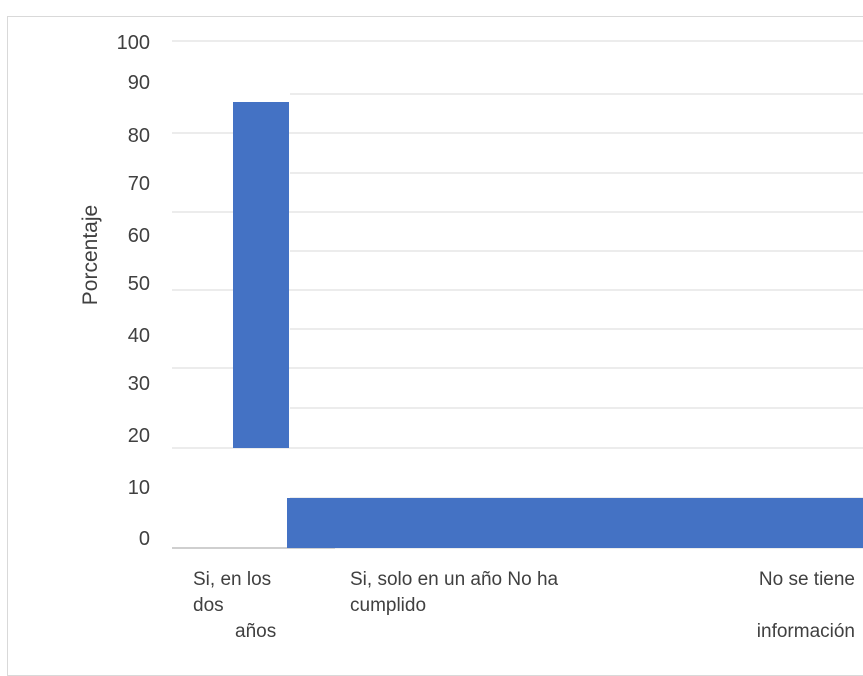 The width and height of the screenshot is (863, 676). I want to click on y-axis-label: Porcentaje, so click(90, 255).